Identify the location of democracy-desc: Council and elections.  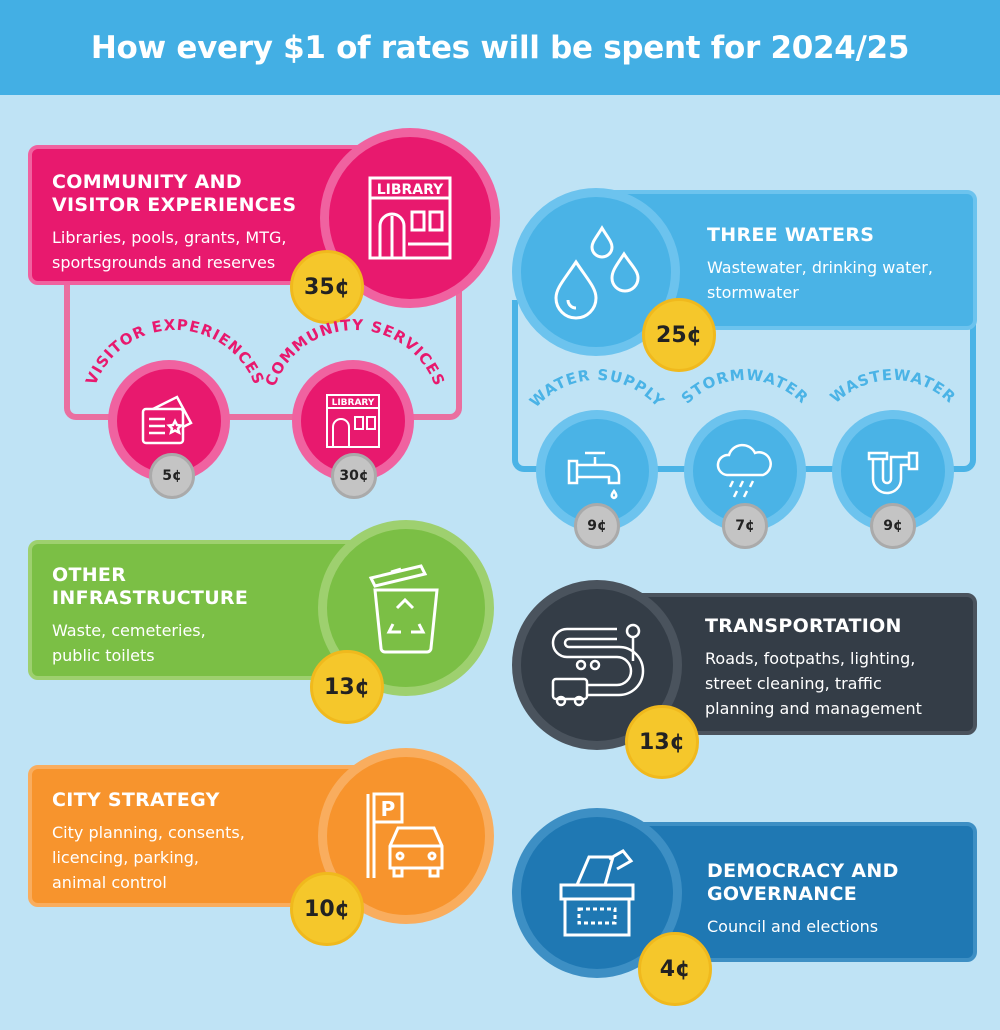
(793, 926).